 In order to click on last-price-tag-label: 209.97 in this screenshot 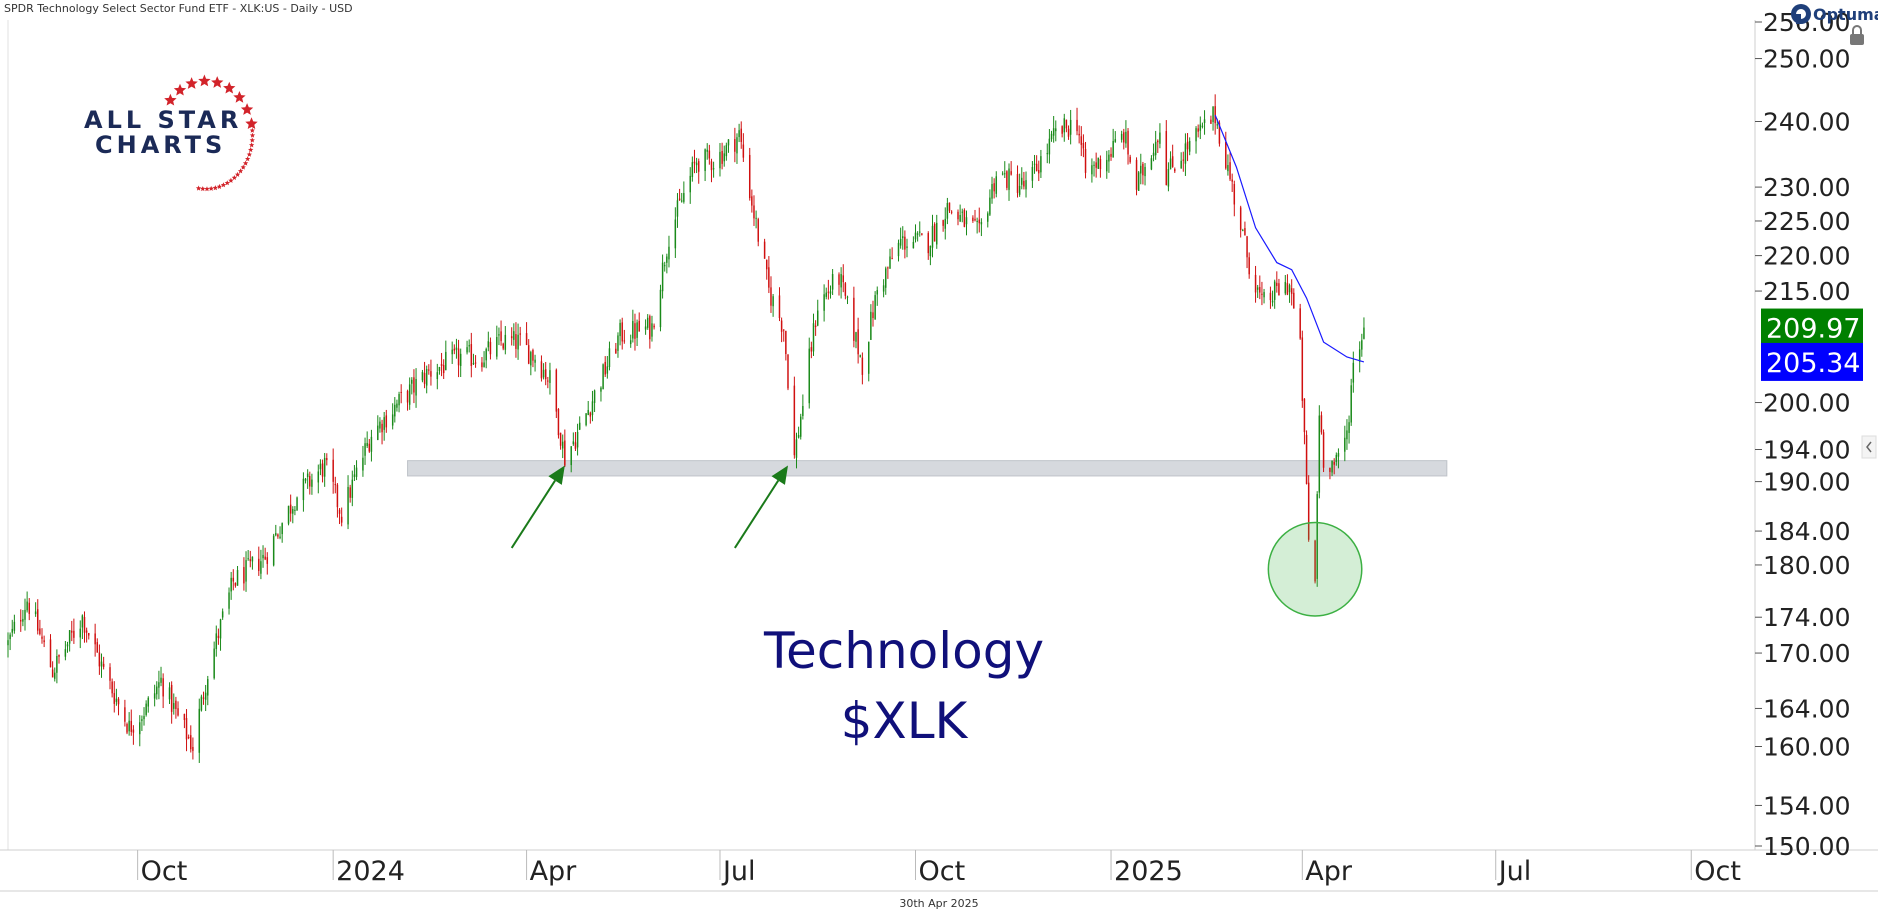, I will do `click(1813, 329)`.